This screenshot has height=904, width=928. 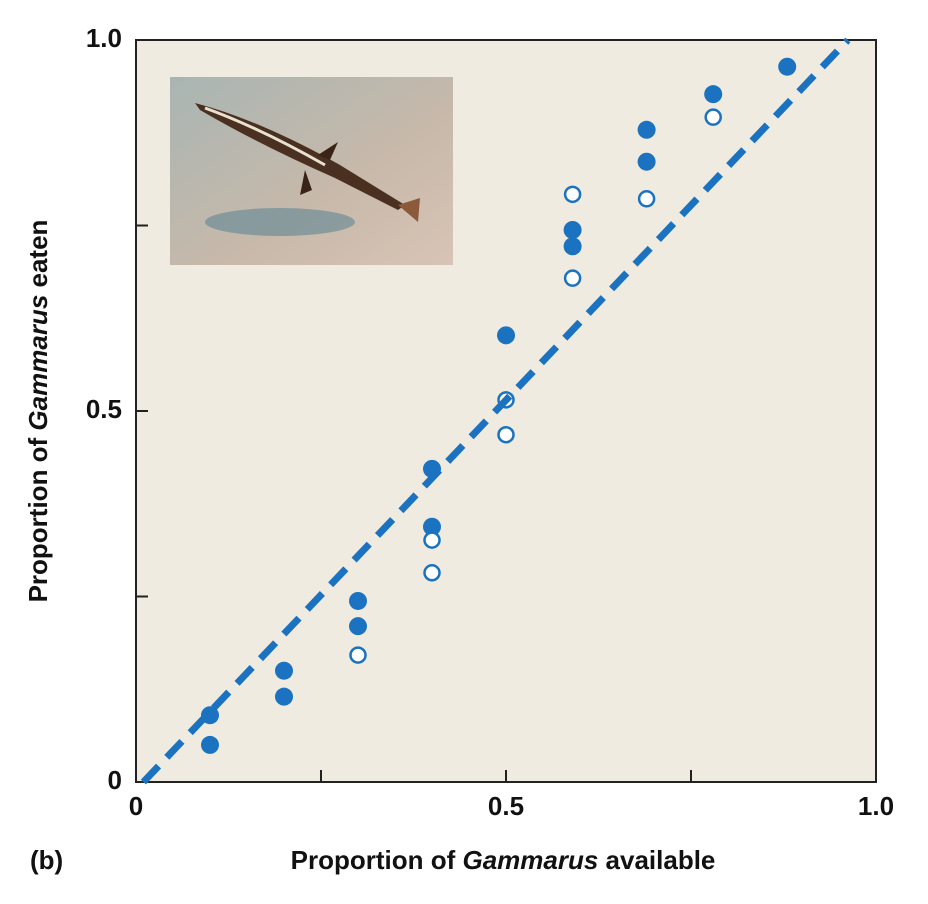 What do you see at coordinates (876, 806) in the screenshot?
I see `x-tick-label: 1.0` at bounding box center [876, 806].